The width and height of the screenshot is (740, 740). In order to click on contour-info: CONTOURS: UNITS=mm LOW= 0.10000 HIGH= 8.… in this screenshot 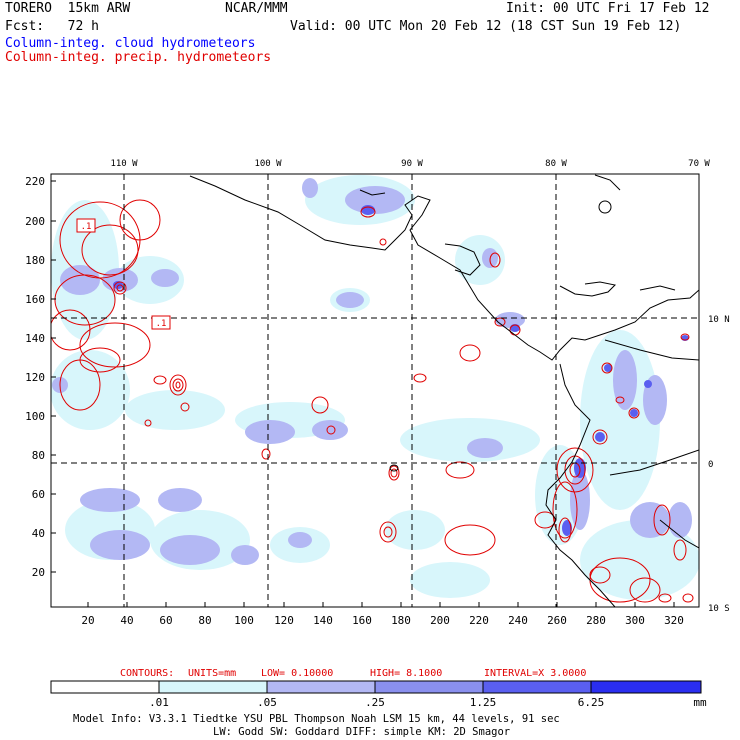, I will do `click(353, 673)`.